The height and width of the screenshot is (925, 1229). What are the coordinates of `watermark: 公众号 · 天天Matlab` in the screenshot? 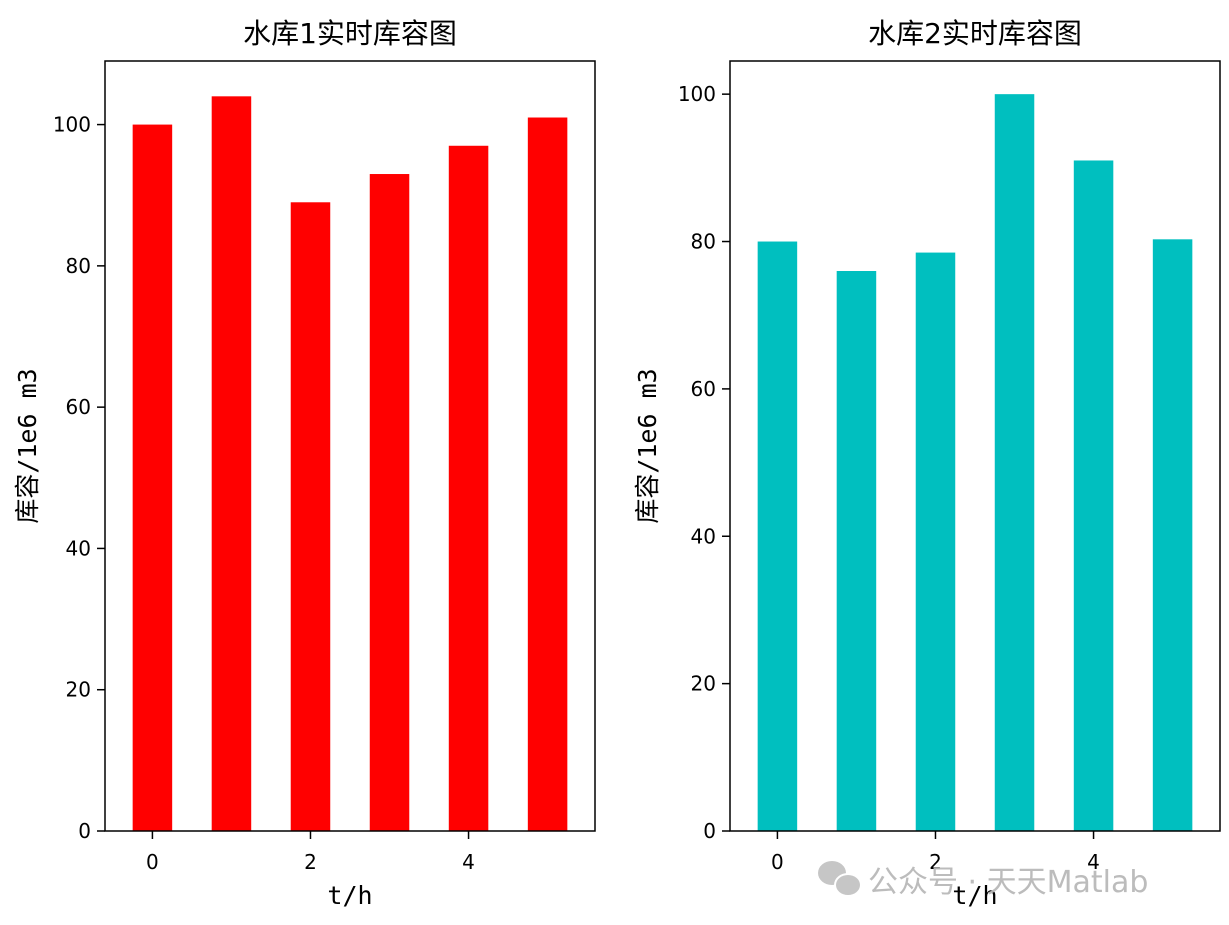 It's located at (983, 879).